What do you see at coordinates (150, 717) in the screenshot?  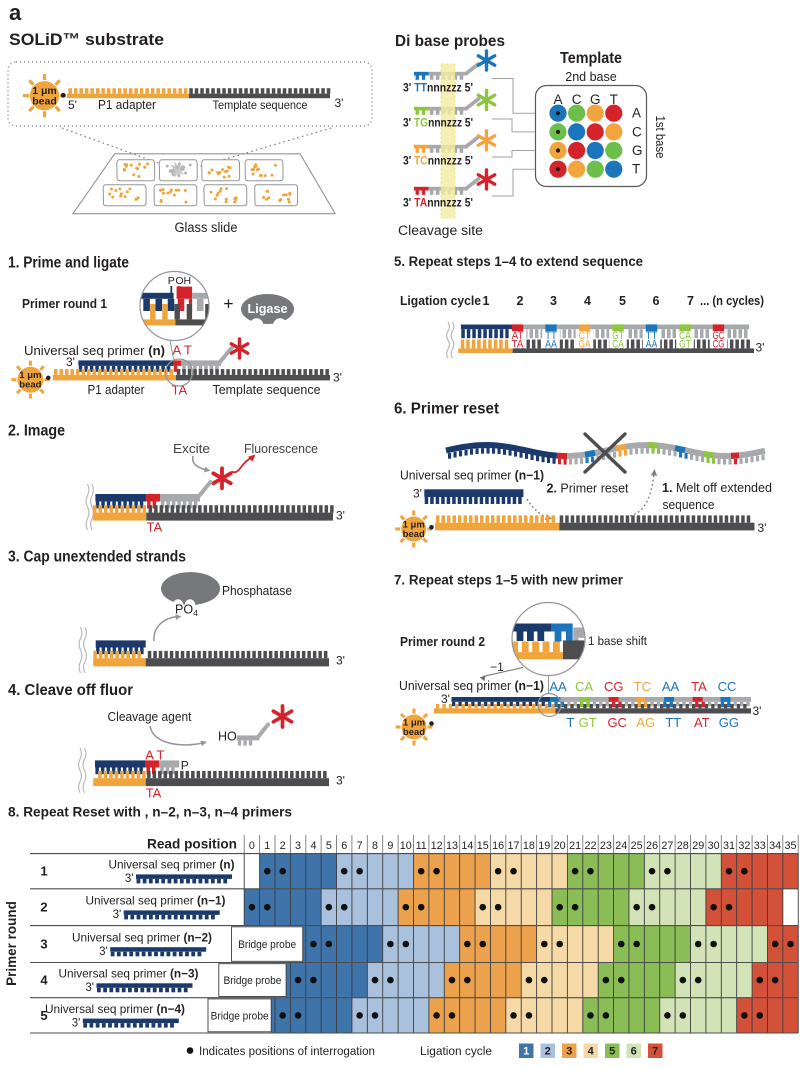 I see `svg-text: Cleavage agent` at bounding box center [150, 717].